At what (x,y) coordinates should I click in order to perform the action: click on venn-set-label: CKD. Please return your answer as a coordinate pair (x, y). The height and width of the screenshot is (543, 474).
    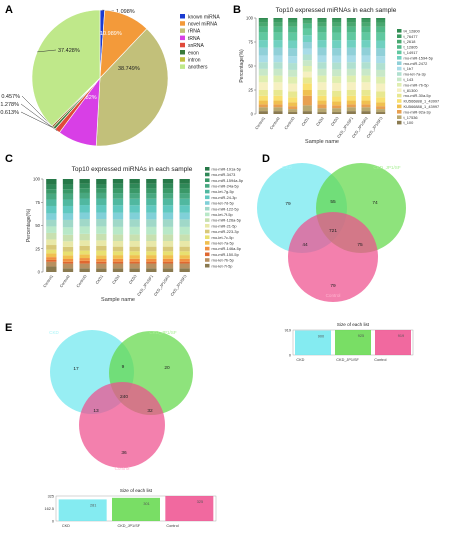
    Looking at the image, I should click on (287, 167).